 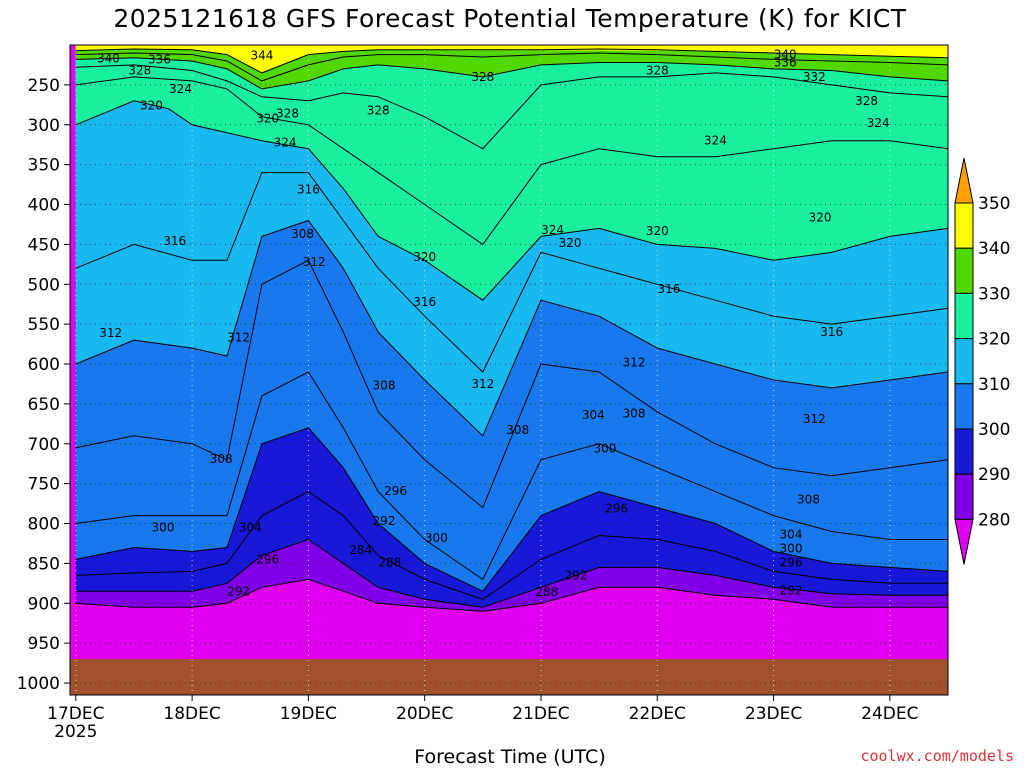 I want to click on x-tick-label: 23DEC, so click(x=773, y=714).